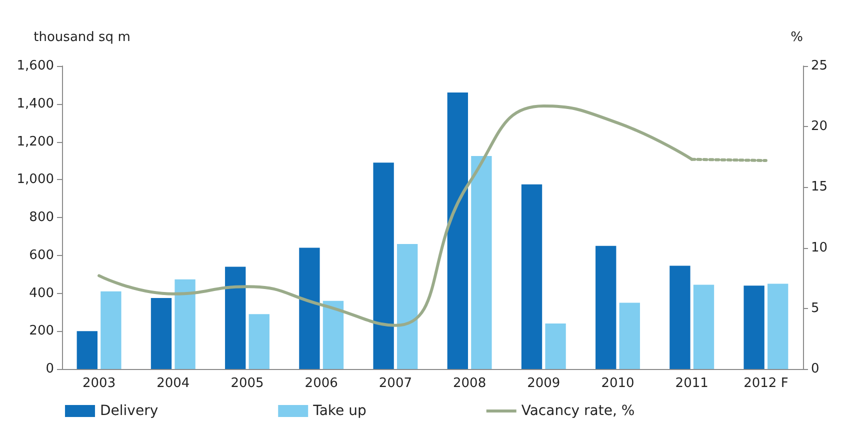  I want to click on x-tick-label: 2010, so click(617, 383).